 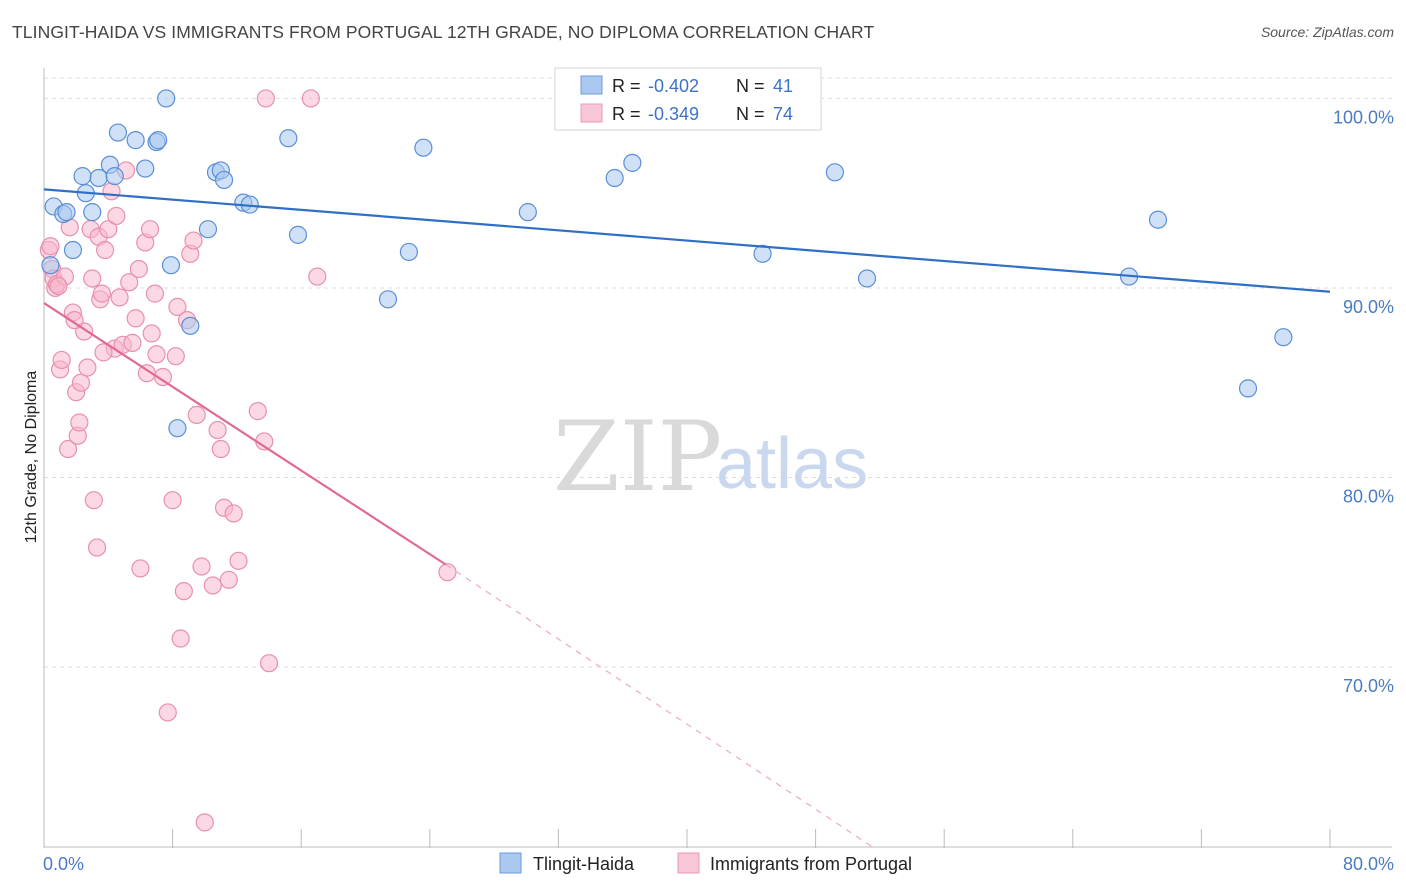 What do you see at coordinates (783, 86) in the screenshot?
I see `legend-n-value-tlingit: 41` at bounding box center [783, 86].